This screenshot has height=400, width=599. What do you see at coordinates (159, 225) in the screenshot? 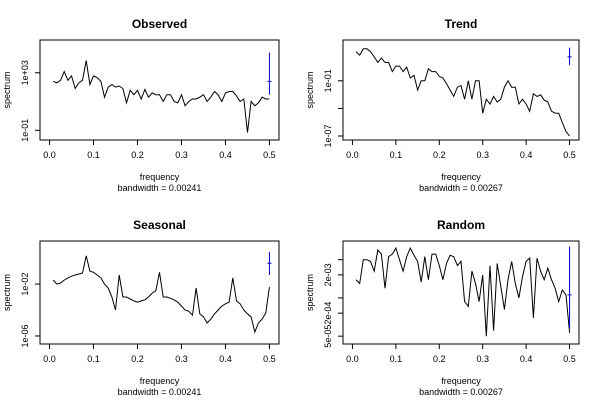
I see `panel-title: Seasonal` at bounding box center [159, 225].